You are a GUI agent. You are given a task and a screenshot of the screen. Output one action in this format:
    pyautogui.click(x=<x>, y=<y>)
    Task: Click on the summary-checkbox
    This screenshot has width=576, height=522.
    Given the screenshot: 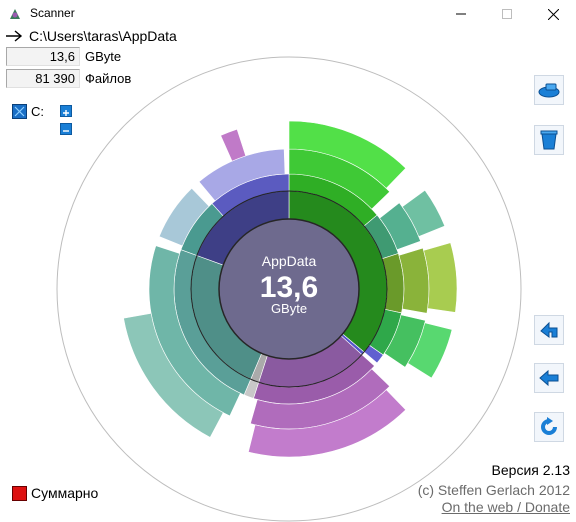 What is the action you would take?
    pyautogui.click(x=19, y=493)
    